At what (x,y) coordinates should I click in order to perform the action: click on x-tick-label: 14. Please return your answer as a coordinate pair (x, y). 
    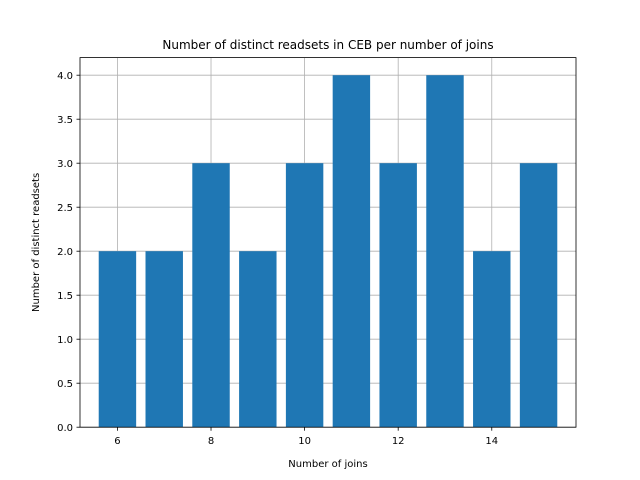
    Looking at the image, I should click on (491, 441).